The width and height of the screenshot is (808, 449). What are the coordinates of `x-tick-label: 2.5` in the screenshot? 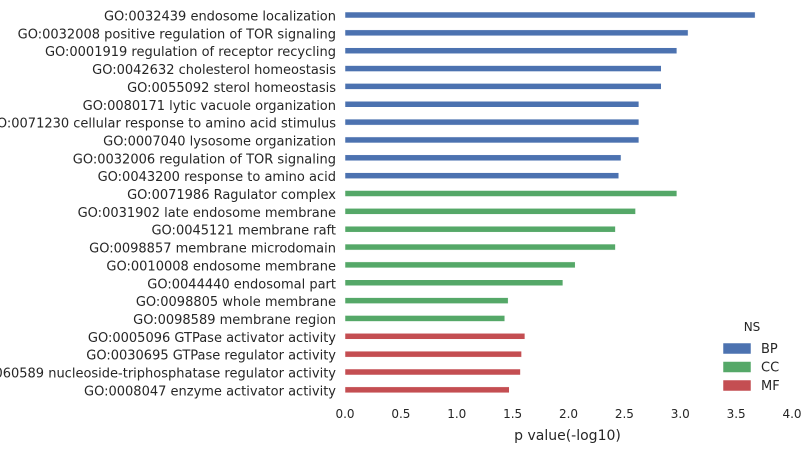 It's located at (624, 414).